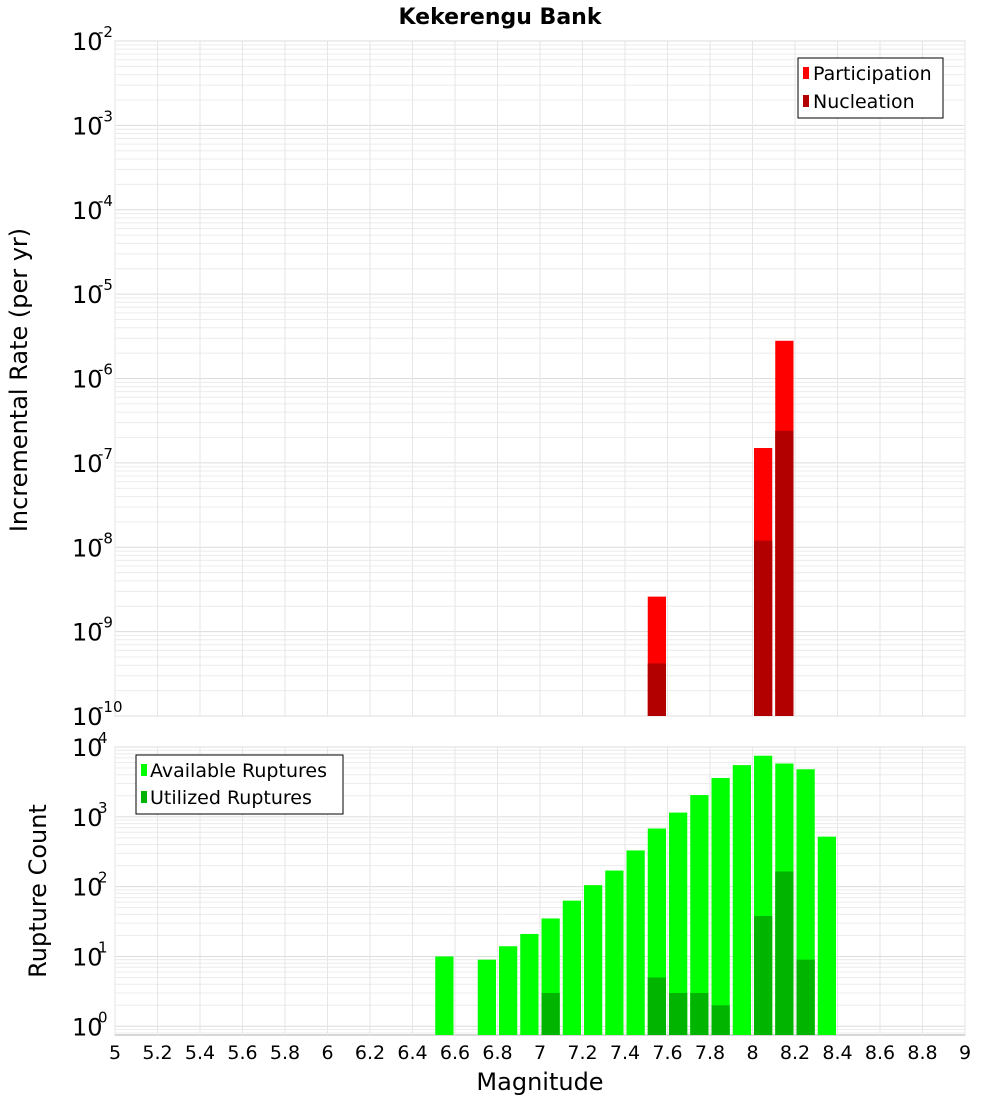 This screenshot has width=1000, height=1100. Describe the element at coordinates (795, 1053) in the screenshot. I see `x-tick-label: 8.2` at that location.